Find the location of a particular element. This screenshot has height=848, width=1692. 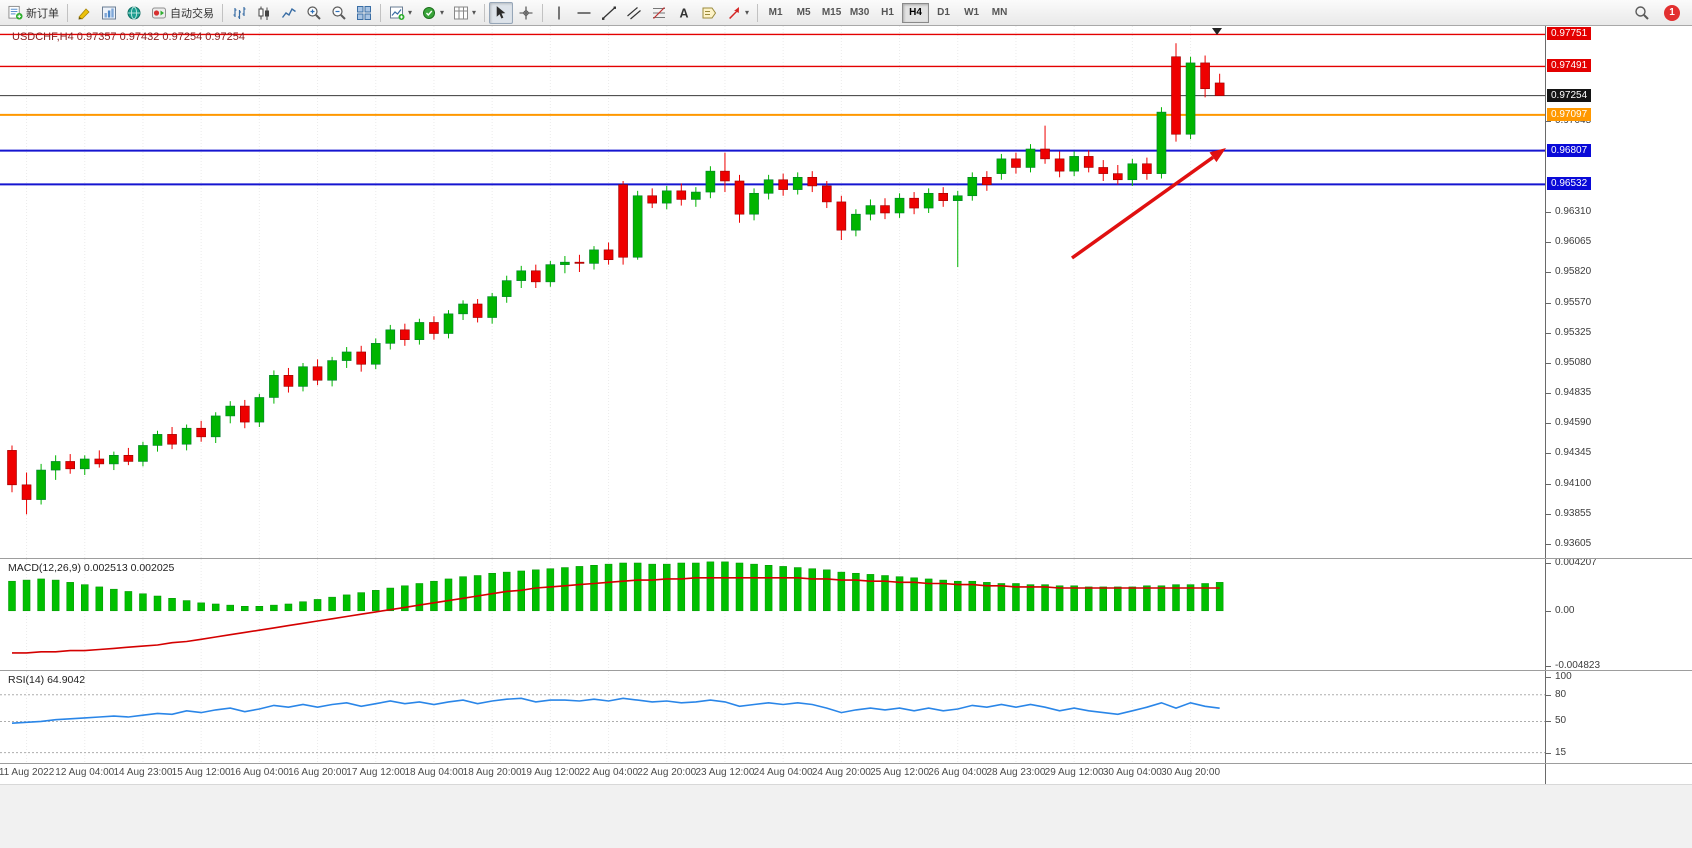

channel-tool-button is located at coordinates (634, 13).